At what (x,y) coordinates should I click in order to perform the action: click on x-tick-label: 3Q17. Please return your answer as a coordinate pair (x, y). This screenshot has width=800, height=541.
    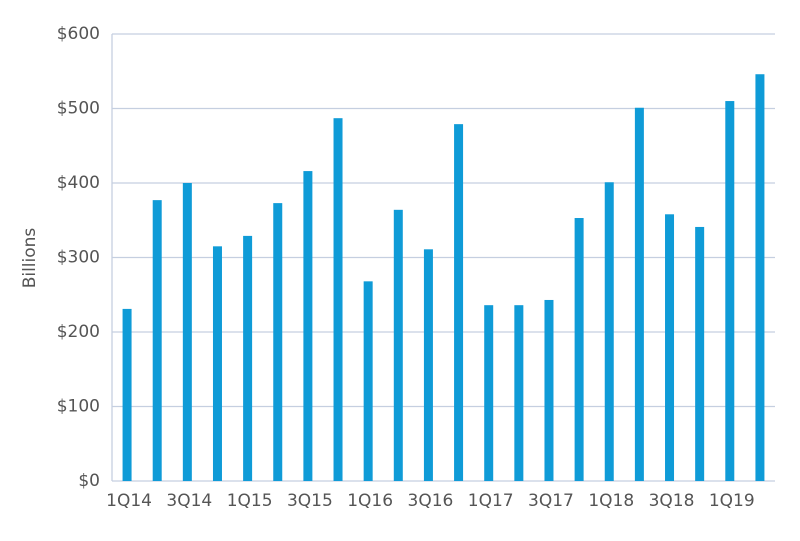
    Looking at the image, I should click on (551, 501).